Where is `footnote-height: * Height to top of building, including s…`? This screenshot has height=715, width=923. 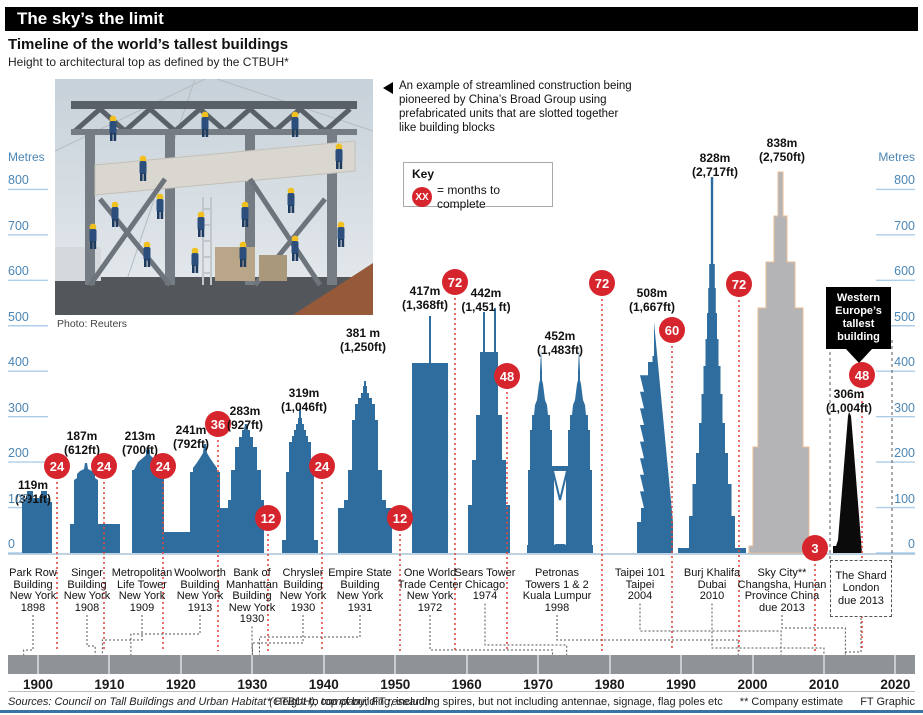
footnote-height: * Height to top of building, including s… is located at coordinates (495, 702).